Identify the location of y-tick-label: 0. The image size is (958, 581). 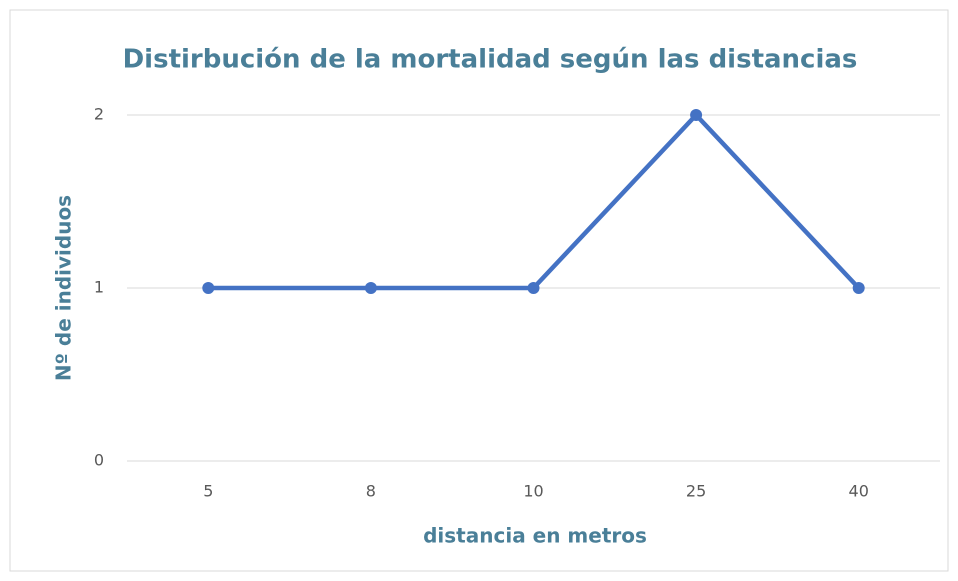
(99, 460).